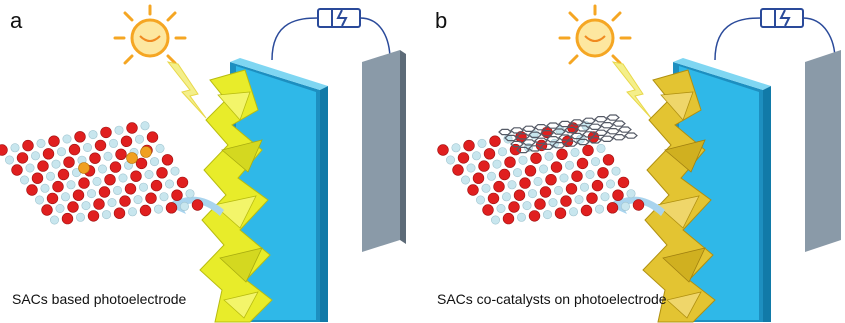 This screenshot has width=845, height=323. What do you see at coordinates (552, 299) in the screenshot?
I see `panel-caption: SACs co-catalysts on photoelectrode` at bounding box center [552, 299].